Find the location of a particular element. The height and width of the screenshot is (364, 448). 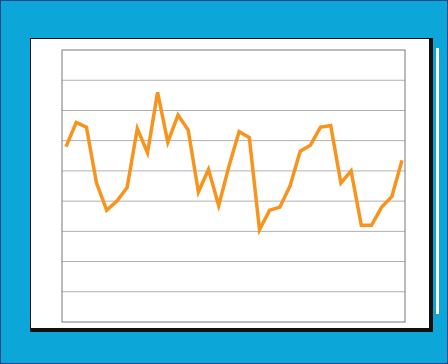

card-edge is located at coordinates (437, 181).